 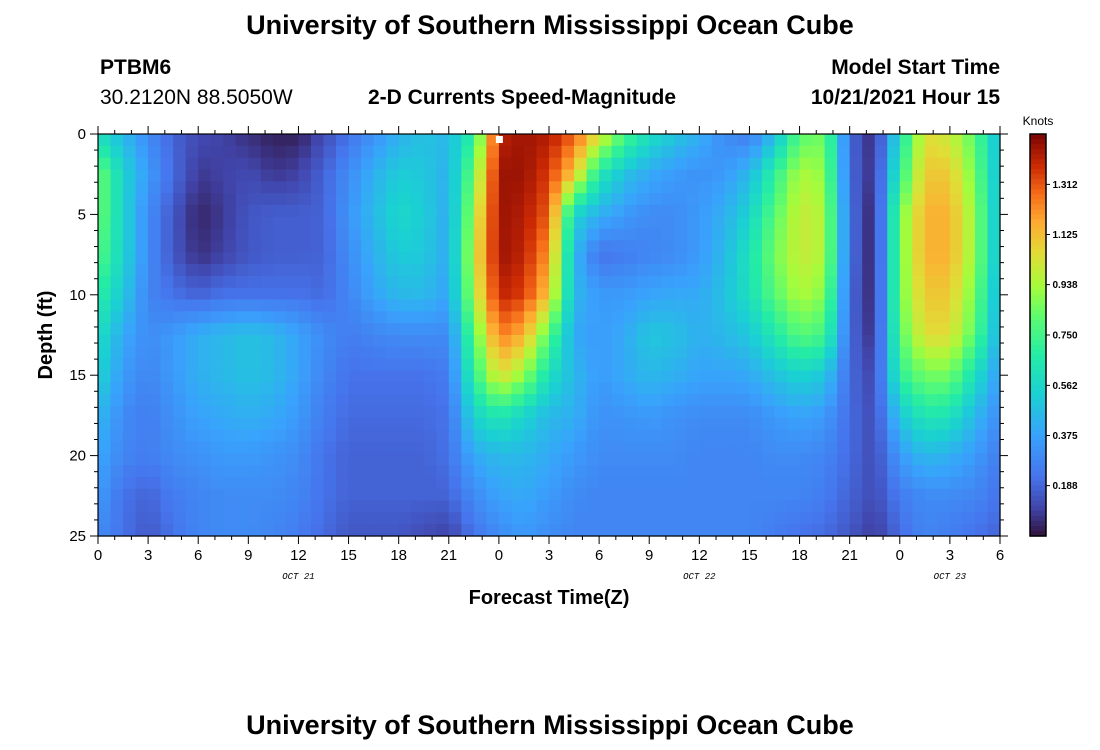 What do you see at coordinates (77, 375) in the screenshot?
I see `y-tick-label: 15` at bounding box center [77, 375].